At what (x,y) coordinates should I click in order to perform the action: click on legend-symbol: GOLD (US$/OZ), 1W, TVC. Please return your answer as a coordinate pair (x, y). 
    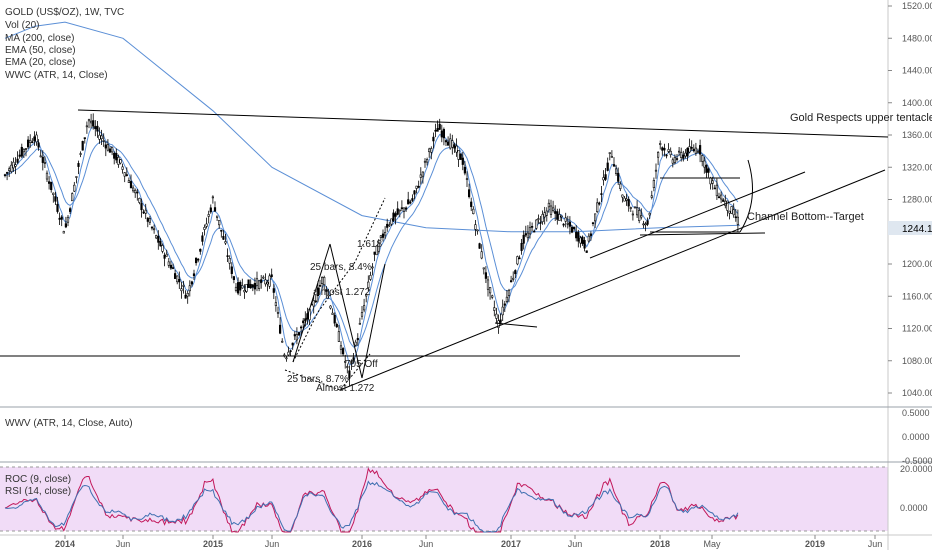
    Looking at the image, I should click on (64, 12).